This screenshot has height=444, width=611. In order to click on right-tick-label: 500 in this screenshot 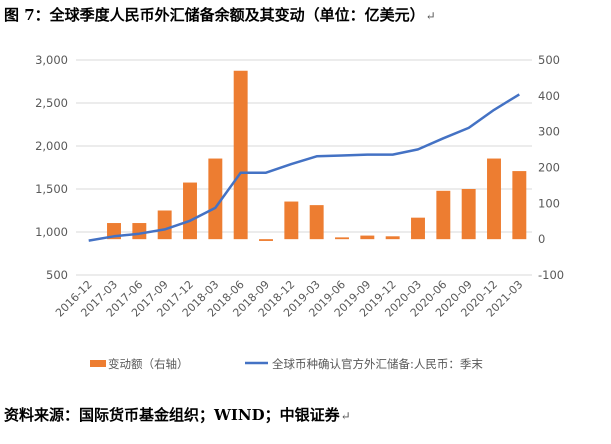, I will do `click(549, 60)`.